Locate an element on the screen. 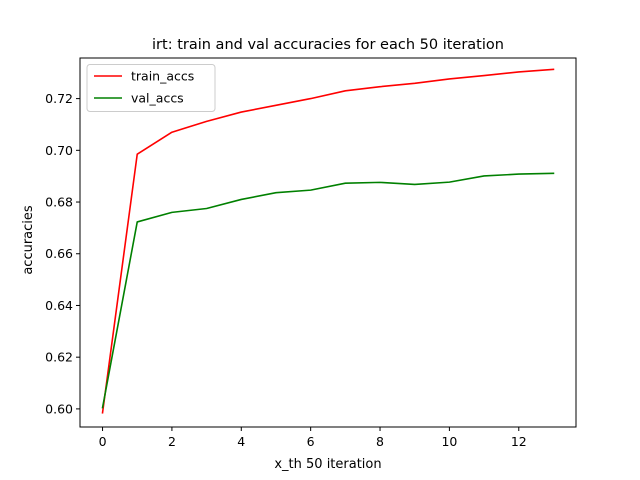  x-tick-label: 12 is located at coordinates (519, 441).